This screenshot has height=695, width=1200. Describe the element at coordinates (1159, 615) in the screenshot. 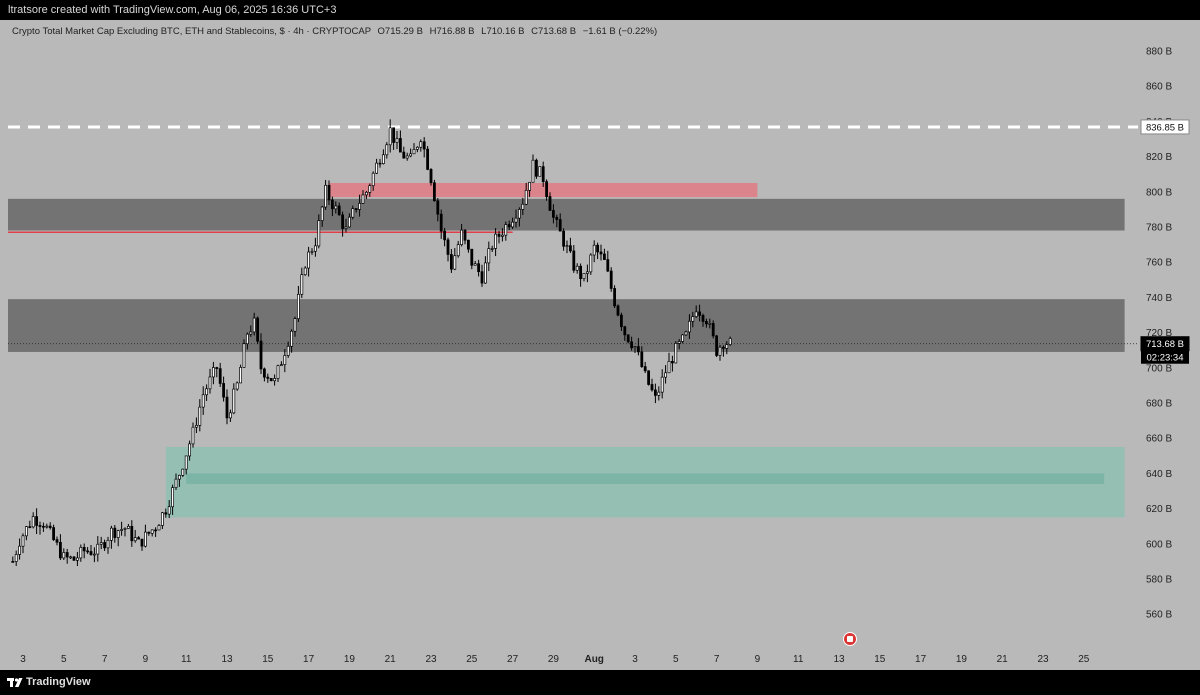

I see `y-tick-label: 560 B` at that location.